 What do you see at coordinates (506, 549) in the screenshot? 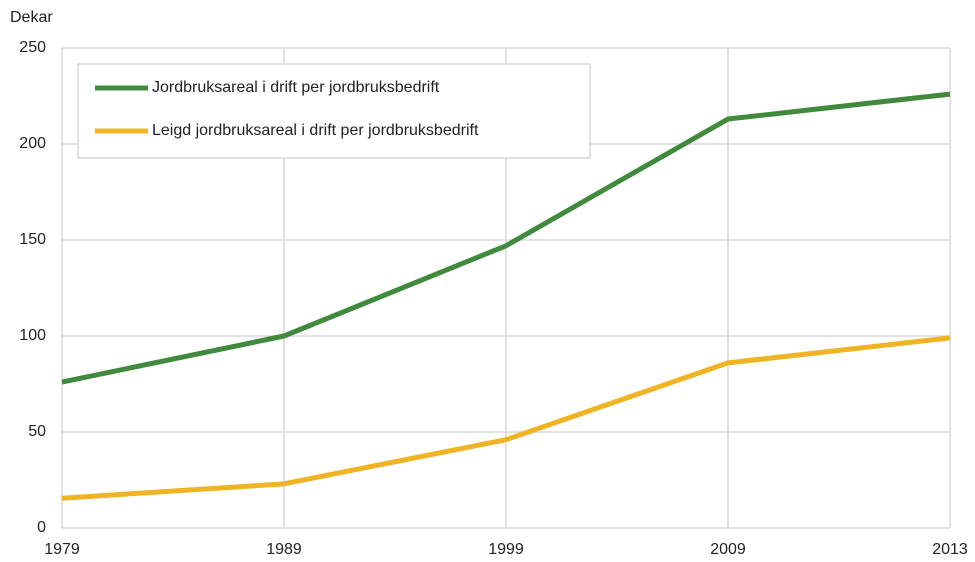
I see `x-tick-label: 1999` at bounding box center [506, 549].